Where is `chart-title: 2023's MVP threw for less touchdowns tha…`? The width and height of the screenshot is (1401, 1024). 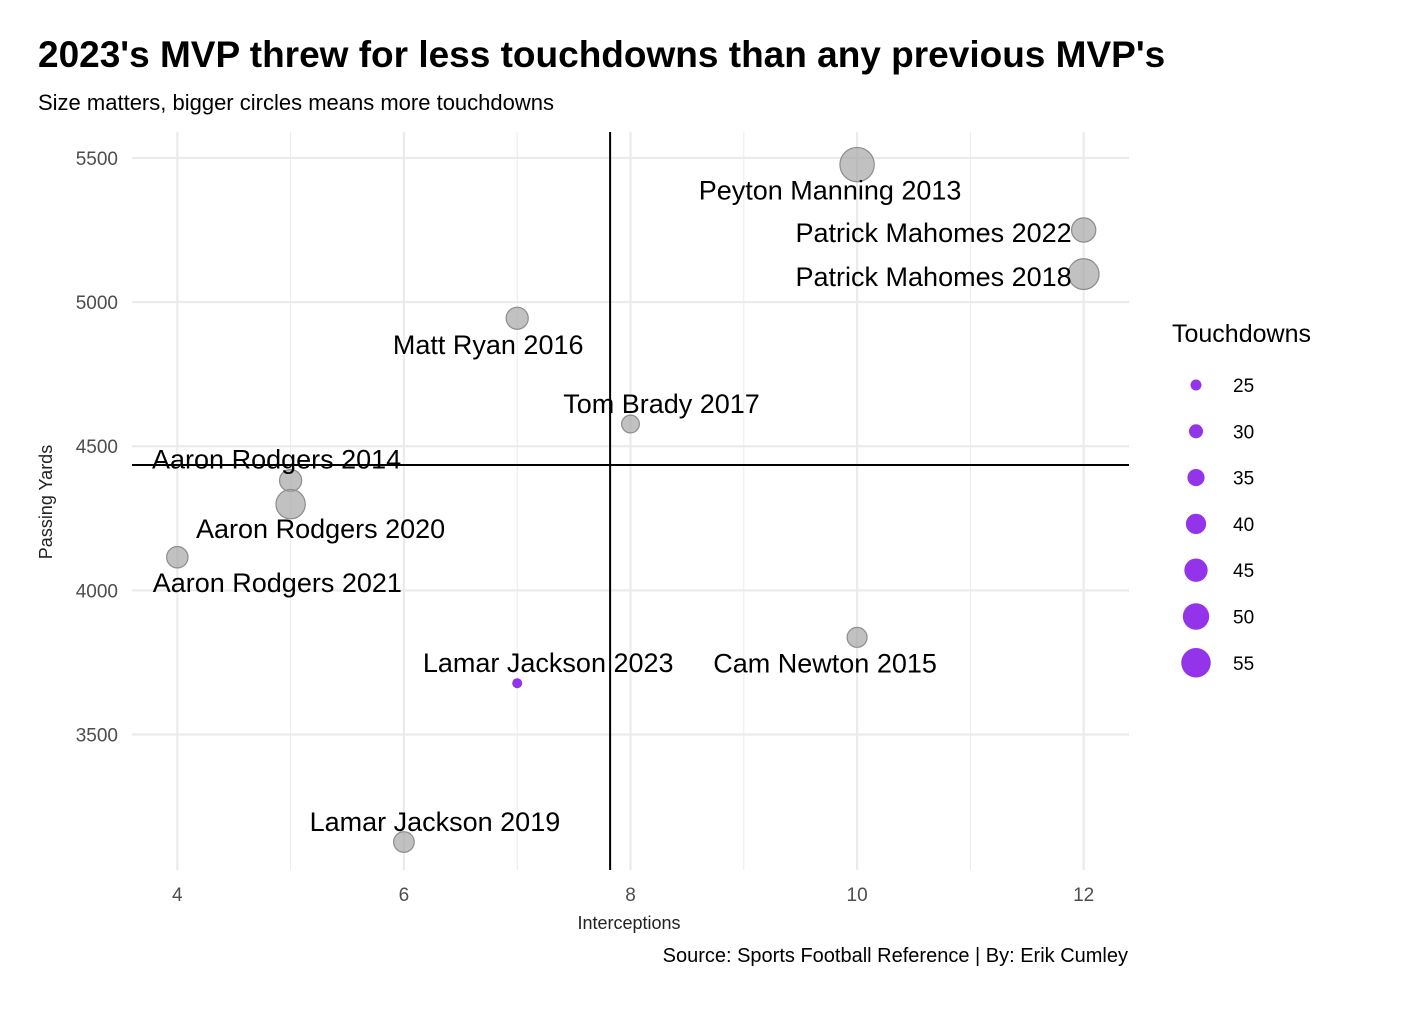
chart-title: 2023's MVP threw for less touchdowns tha… is located at coordinates (602, 54).